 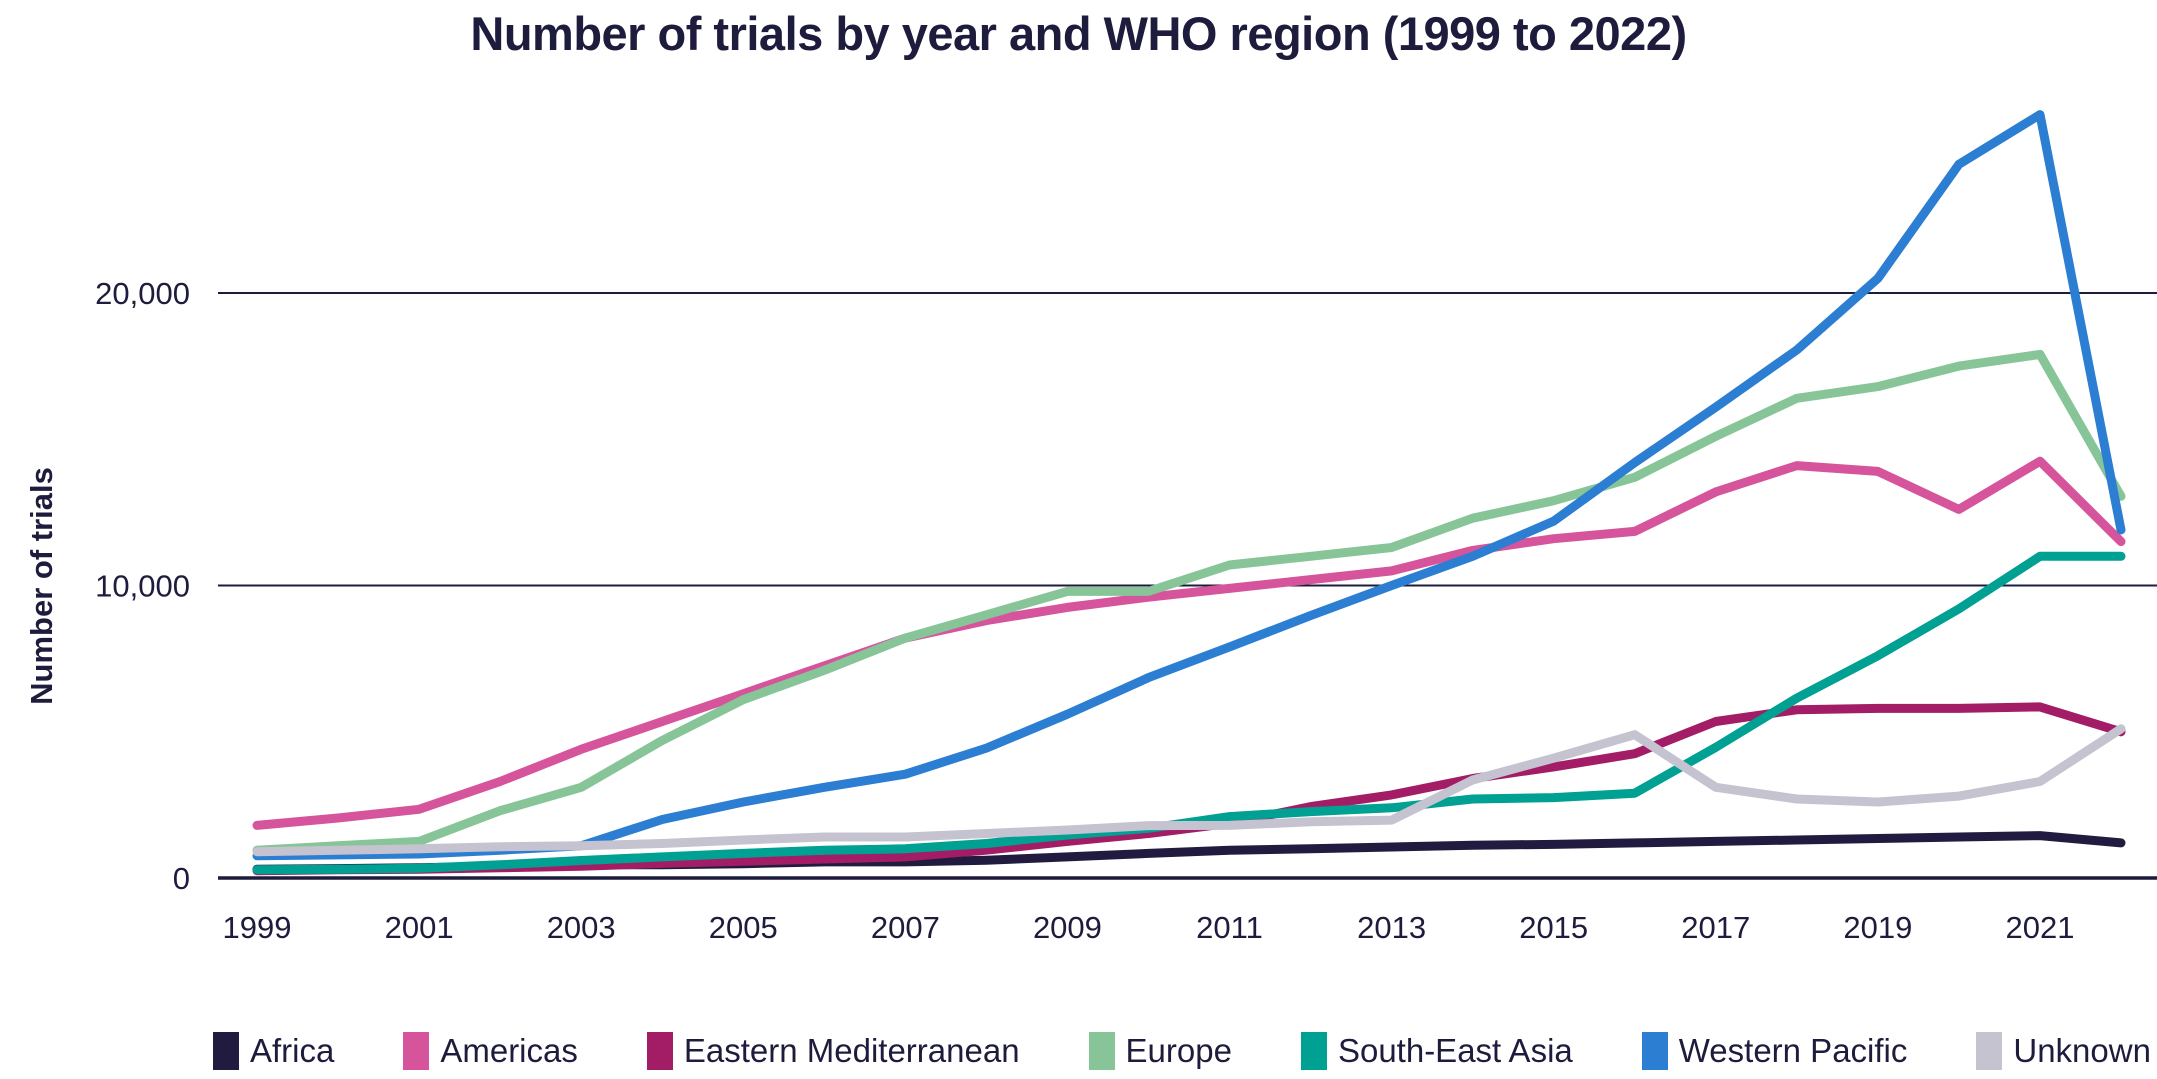 I want to click on legend-label: South-East Asia, so click(x=1455, y=1050).